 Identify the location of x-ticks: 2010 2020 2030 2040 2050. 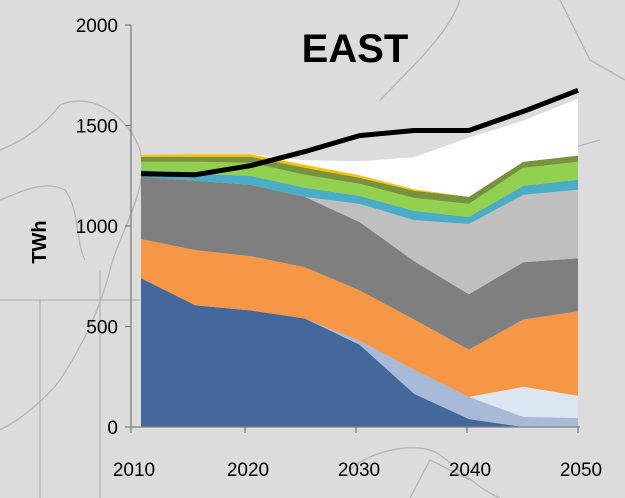
(357, 454).